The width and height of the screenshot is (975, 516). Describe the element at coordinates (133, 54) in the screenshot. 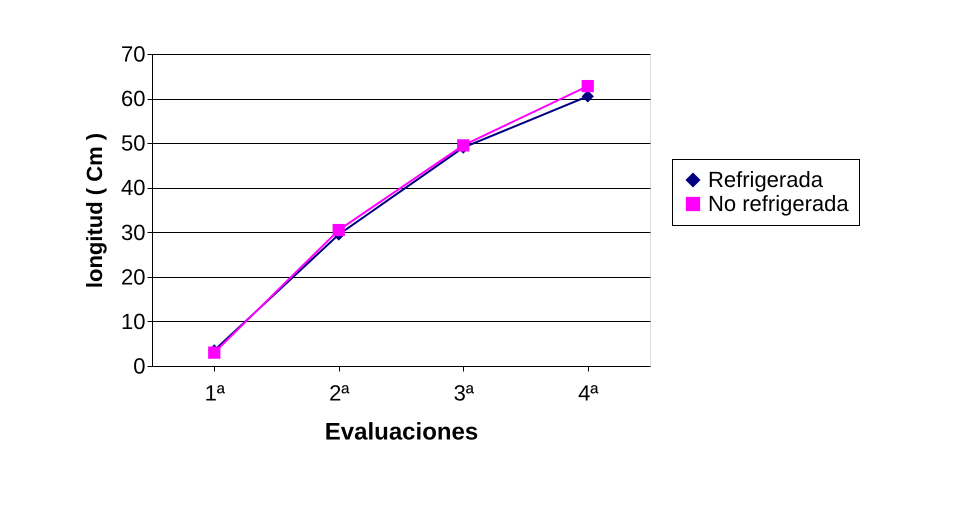

I see `y-tick-label: 70` at that location.